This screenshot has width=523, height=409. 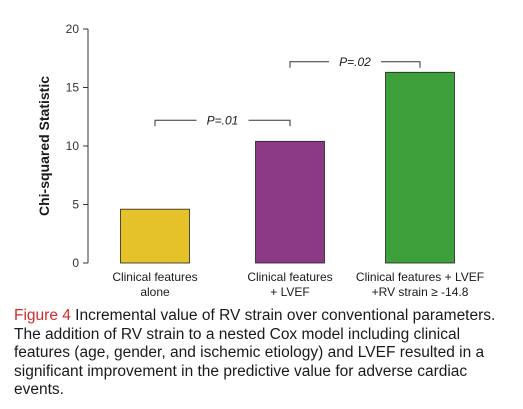 I want to click on y-tick-label: 10, so click(x=73, y=146).